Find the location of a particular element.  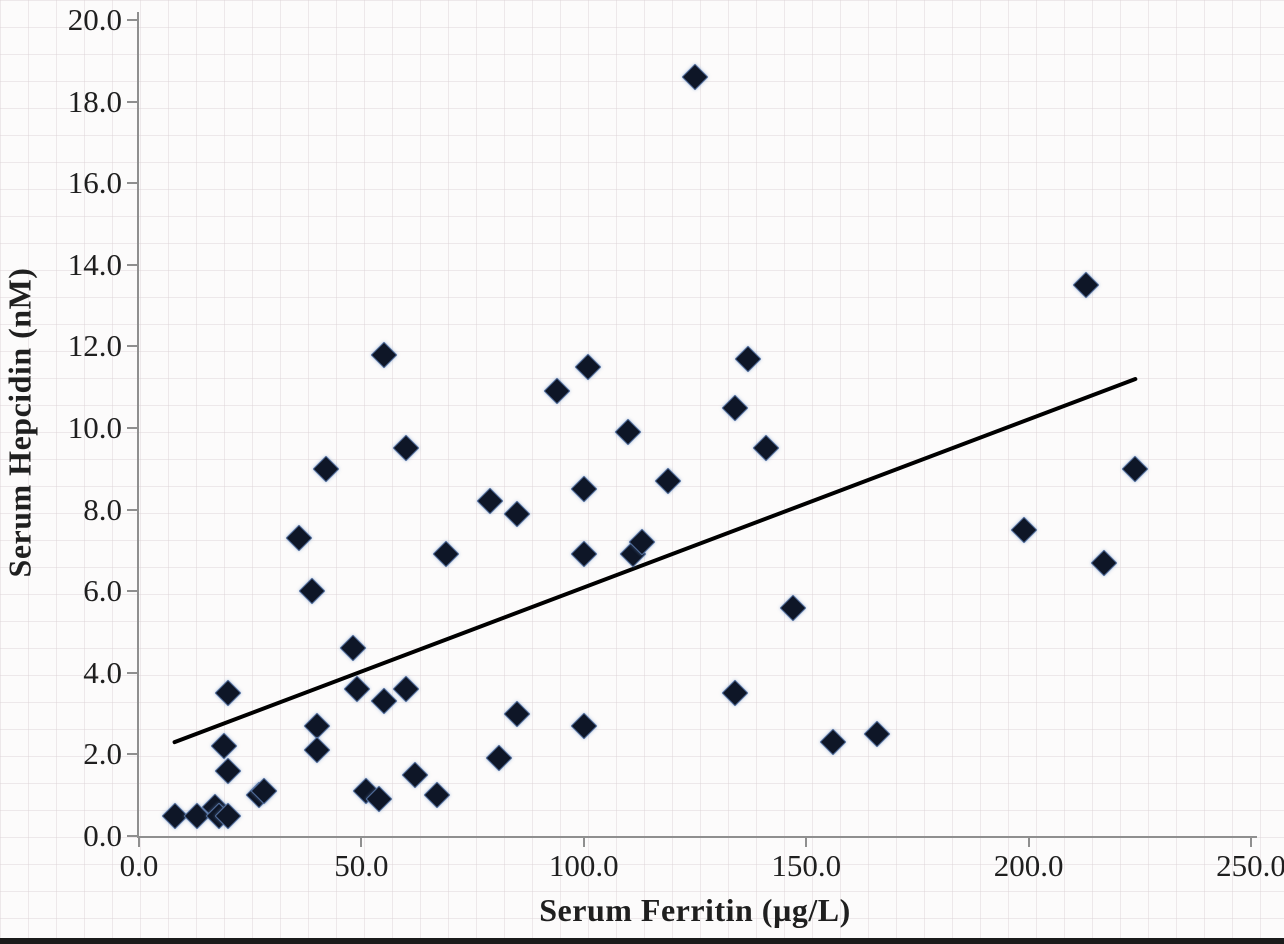

y-axis-line is located at coordinates (138, 425).